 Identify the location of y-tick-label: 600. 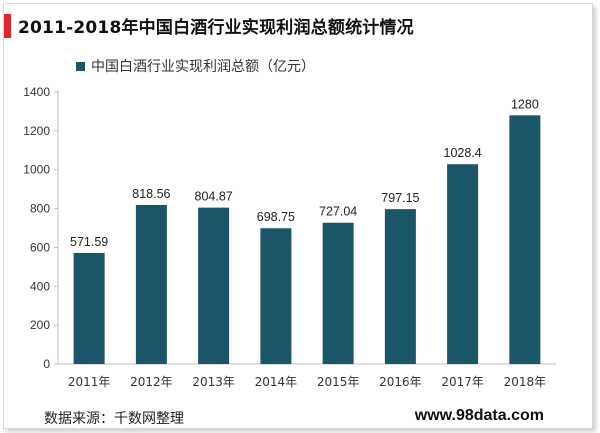
(40, 247).